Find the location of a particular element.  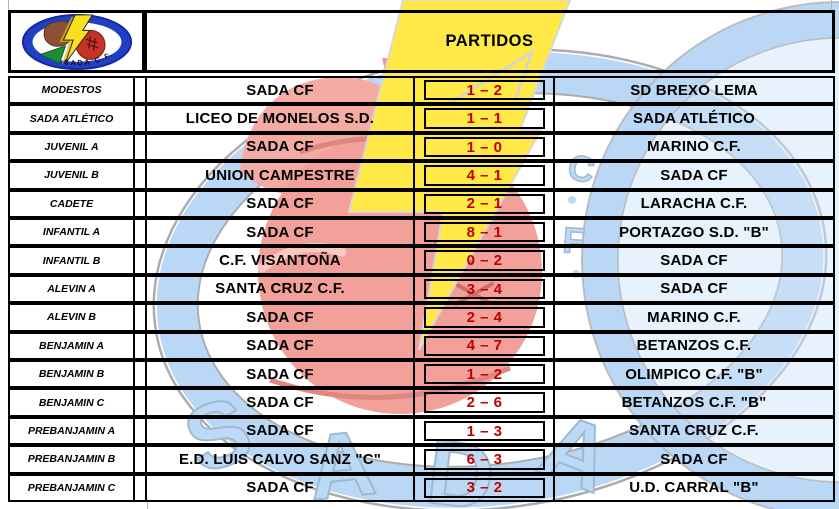

category-cell: MODESTOS is located at coordinates (71, 90).